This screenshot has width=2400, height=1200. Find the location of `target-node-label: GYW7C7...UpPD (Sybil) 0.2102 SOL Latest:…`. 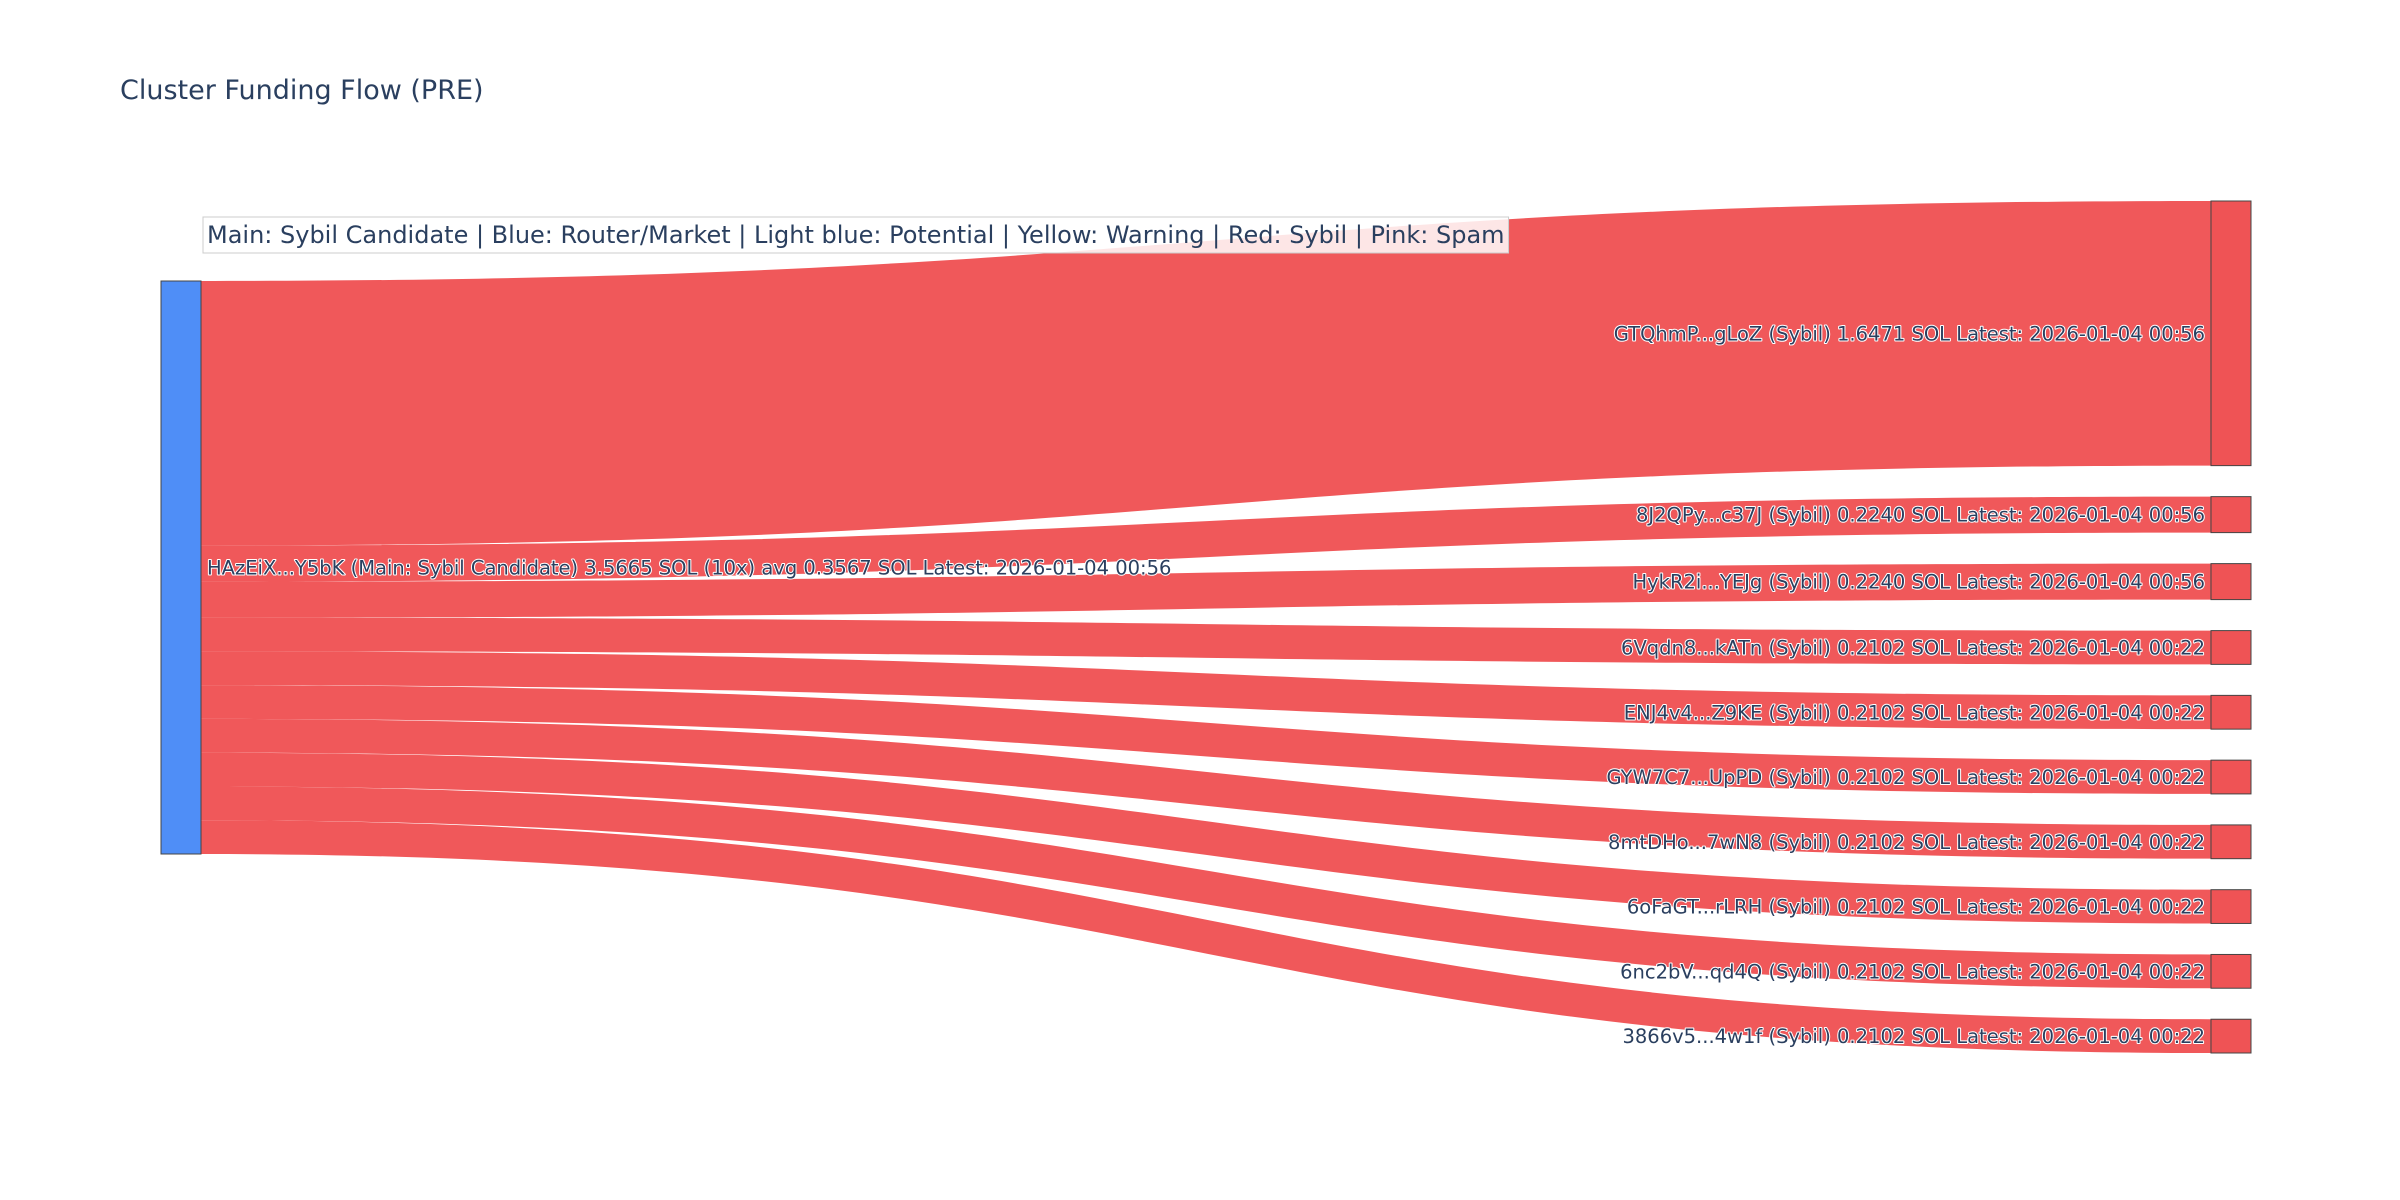

target-node-label: GYW7C7...UpPD (Sybil) 0.2102 SOL Latest:… is located at coordinates (1906, 777).